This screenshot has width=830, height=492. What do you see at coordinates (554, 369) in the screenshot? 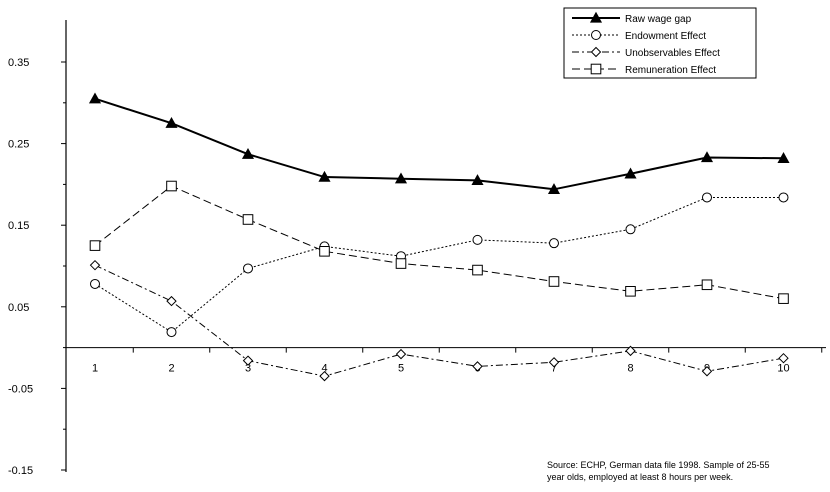
I see `x-tick-label: 7` at bounding box center [554, 369].